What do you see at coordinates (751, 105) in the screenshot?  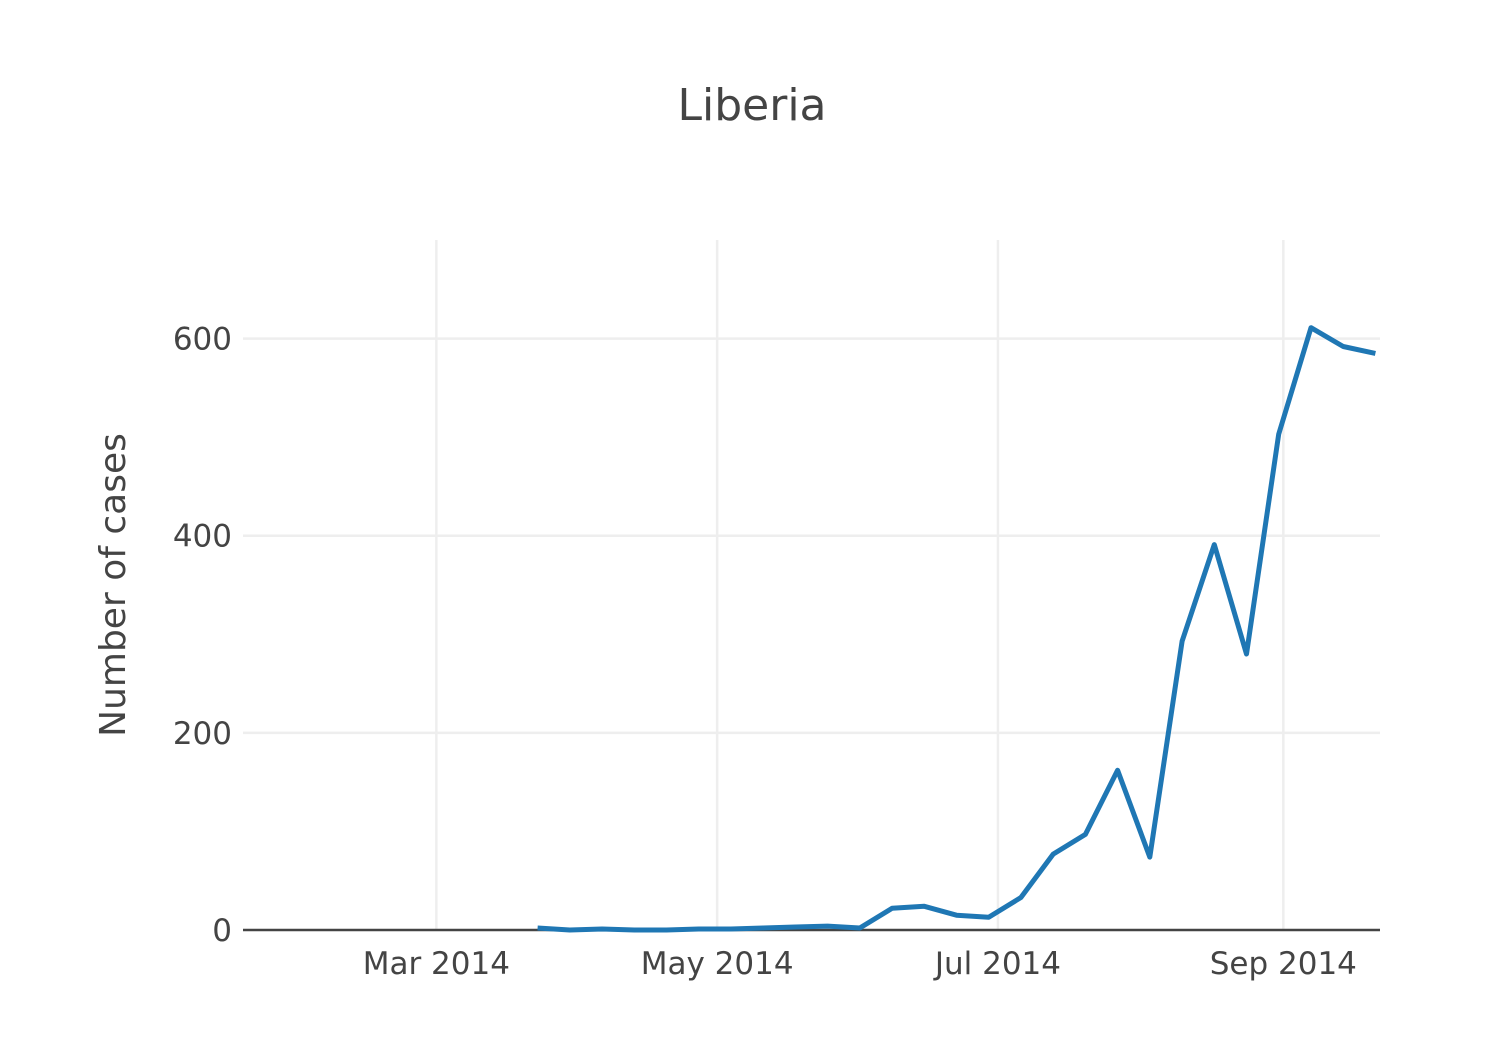 I see `chart-title: Liberia` at bounding box center [751, 105].